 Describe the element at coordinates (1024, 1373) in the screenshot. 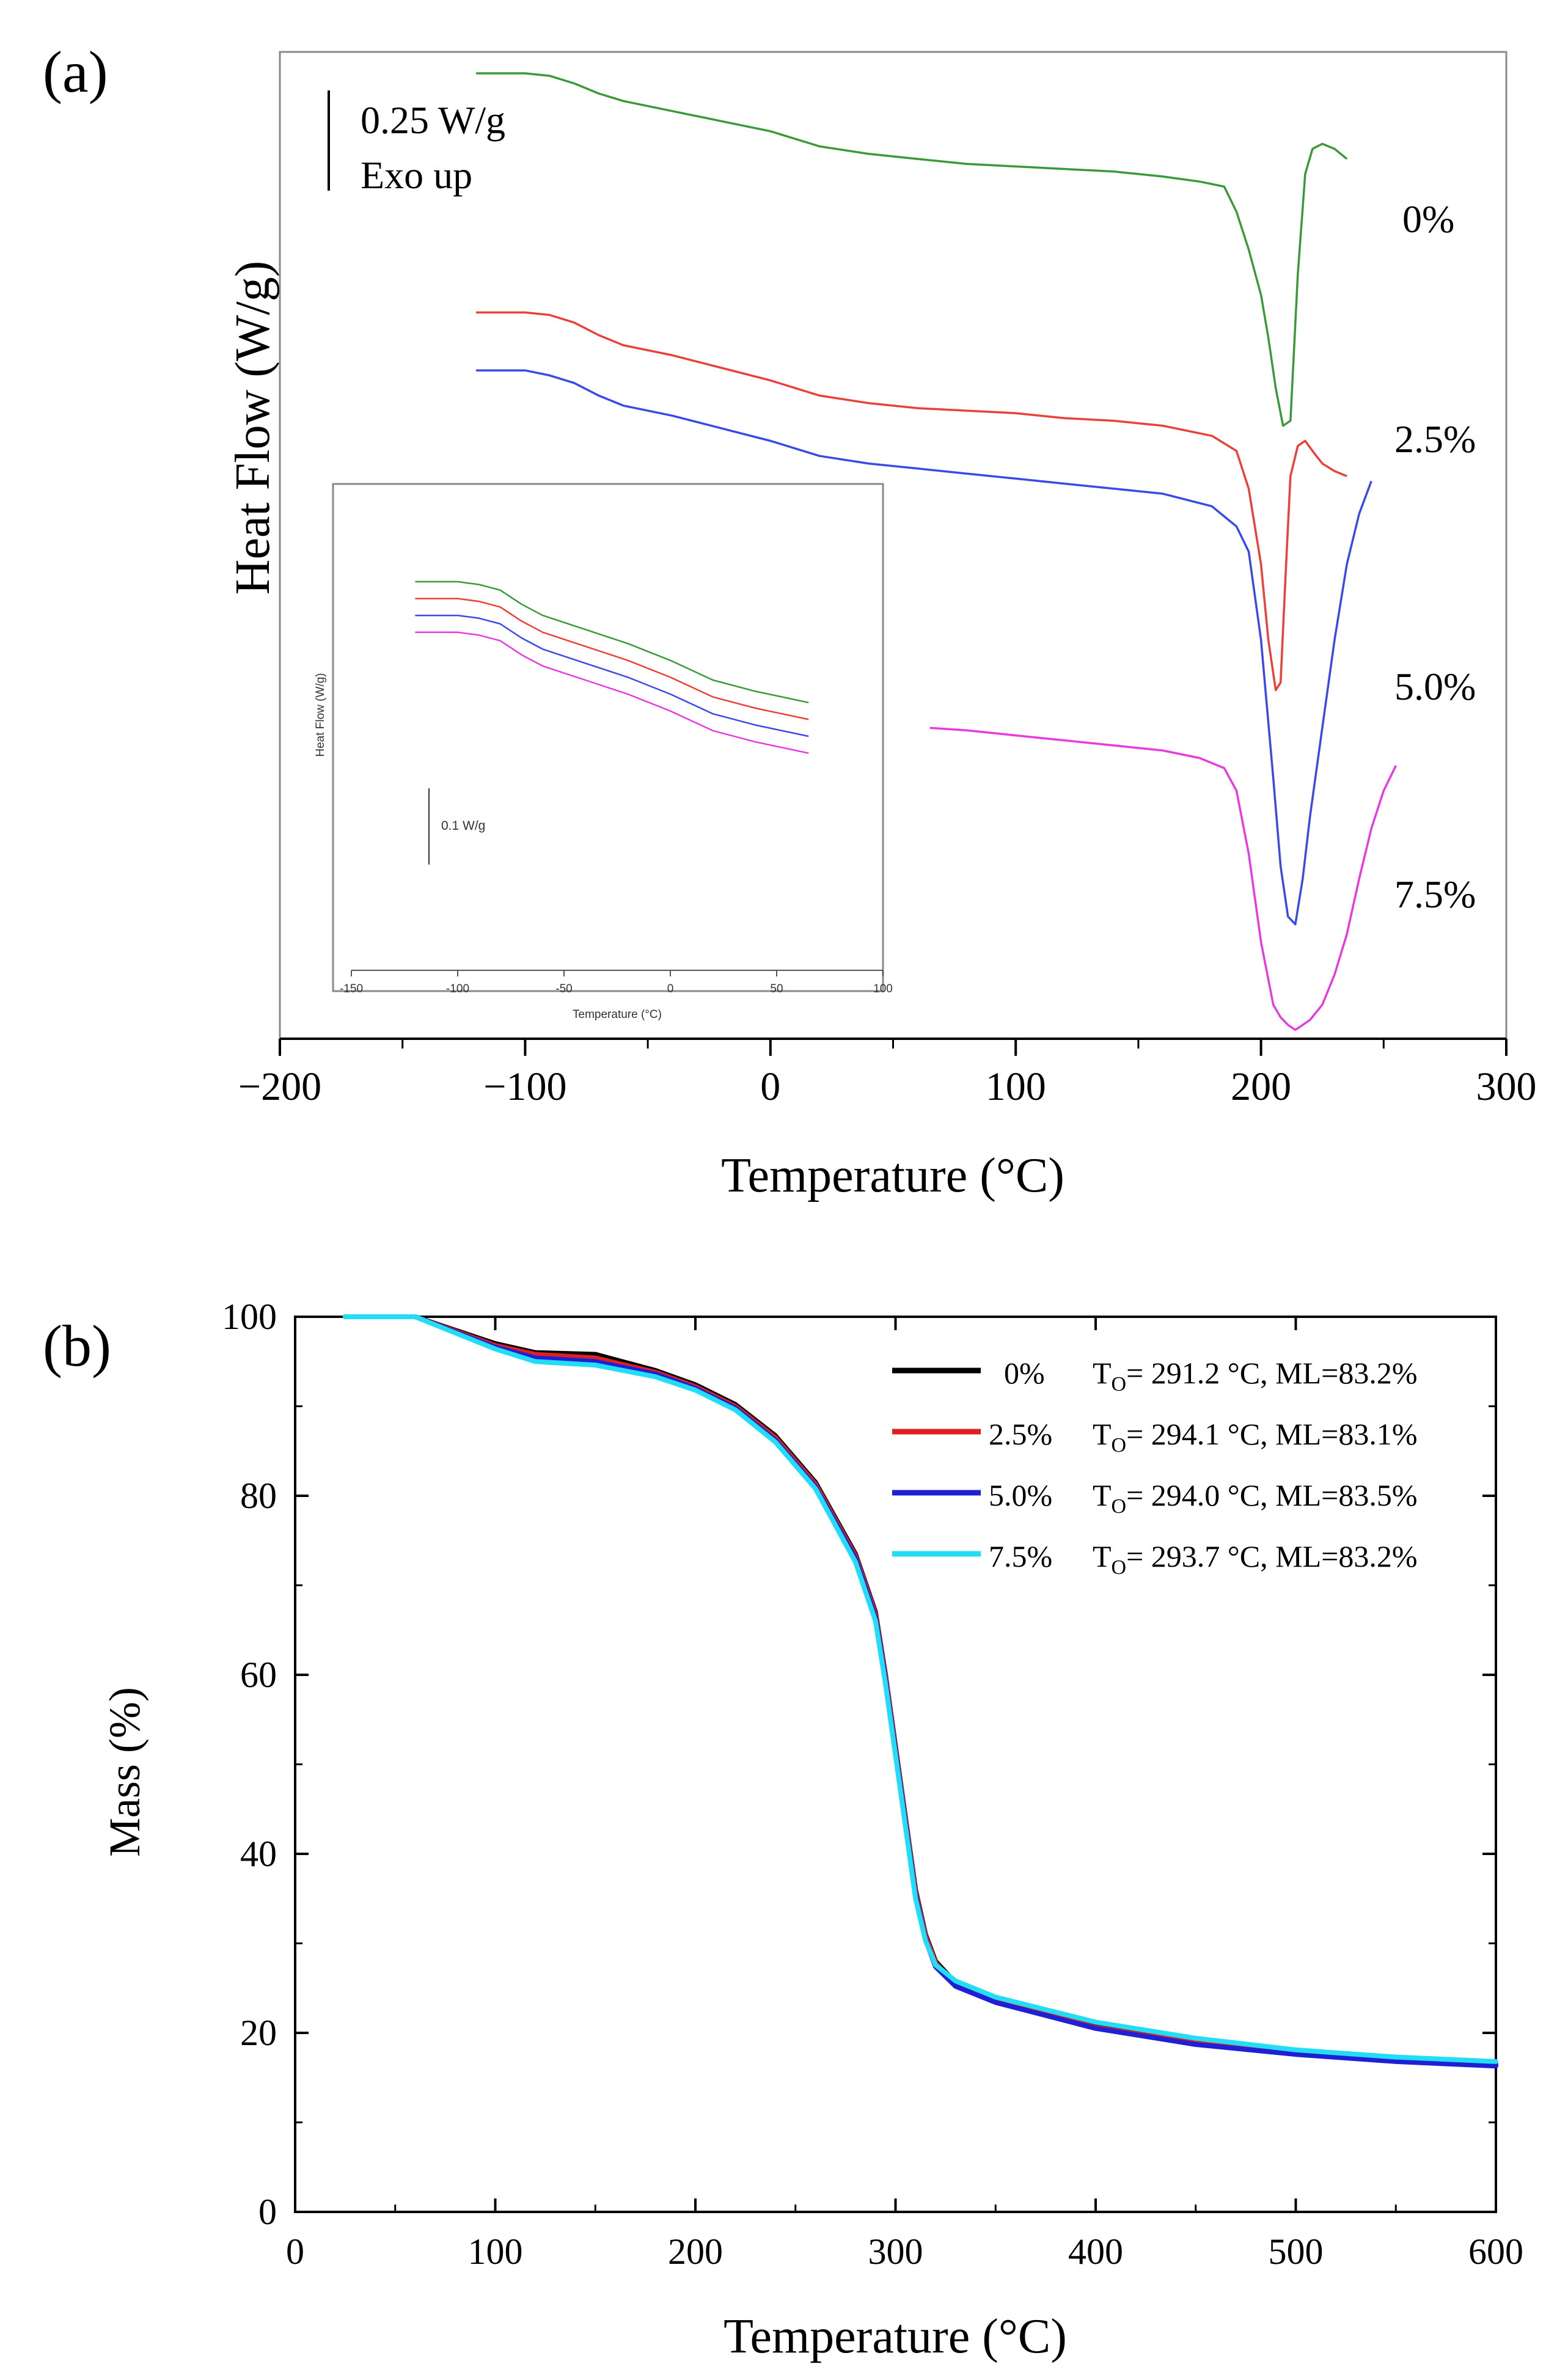

I see `legend-text-0pct: 0%` at that location.